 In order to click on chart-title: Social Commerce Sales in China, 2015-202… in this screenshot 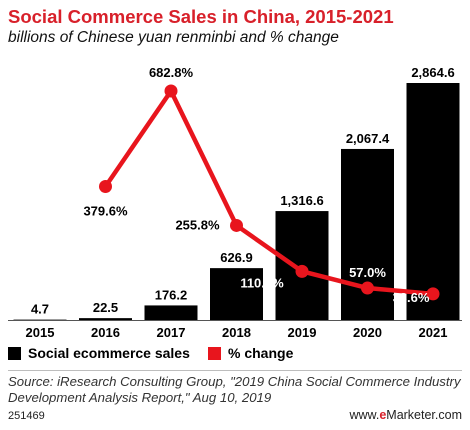, I will do `click(201, 16)`.